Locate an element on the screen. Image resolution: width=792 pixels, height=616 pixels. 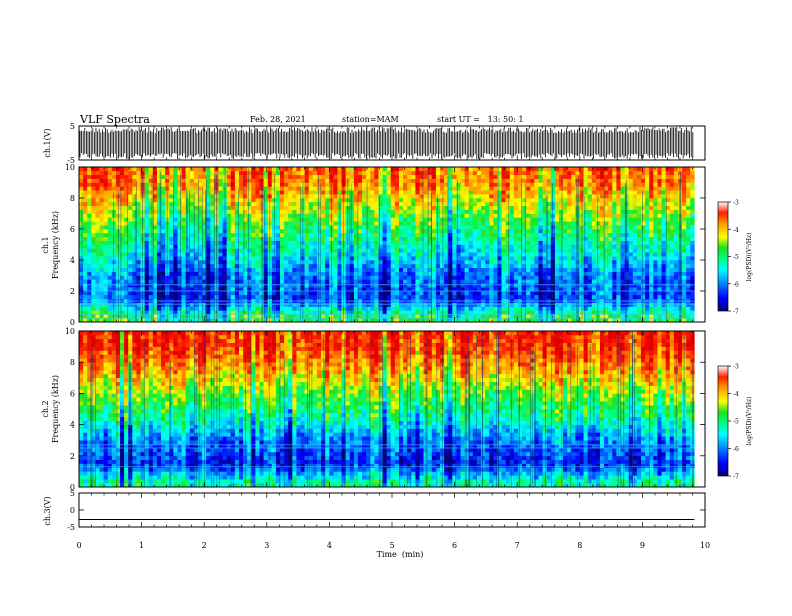
figure-title: VLF Spectra is located at coordinates (114, 119).